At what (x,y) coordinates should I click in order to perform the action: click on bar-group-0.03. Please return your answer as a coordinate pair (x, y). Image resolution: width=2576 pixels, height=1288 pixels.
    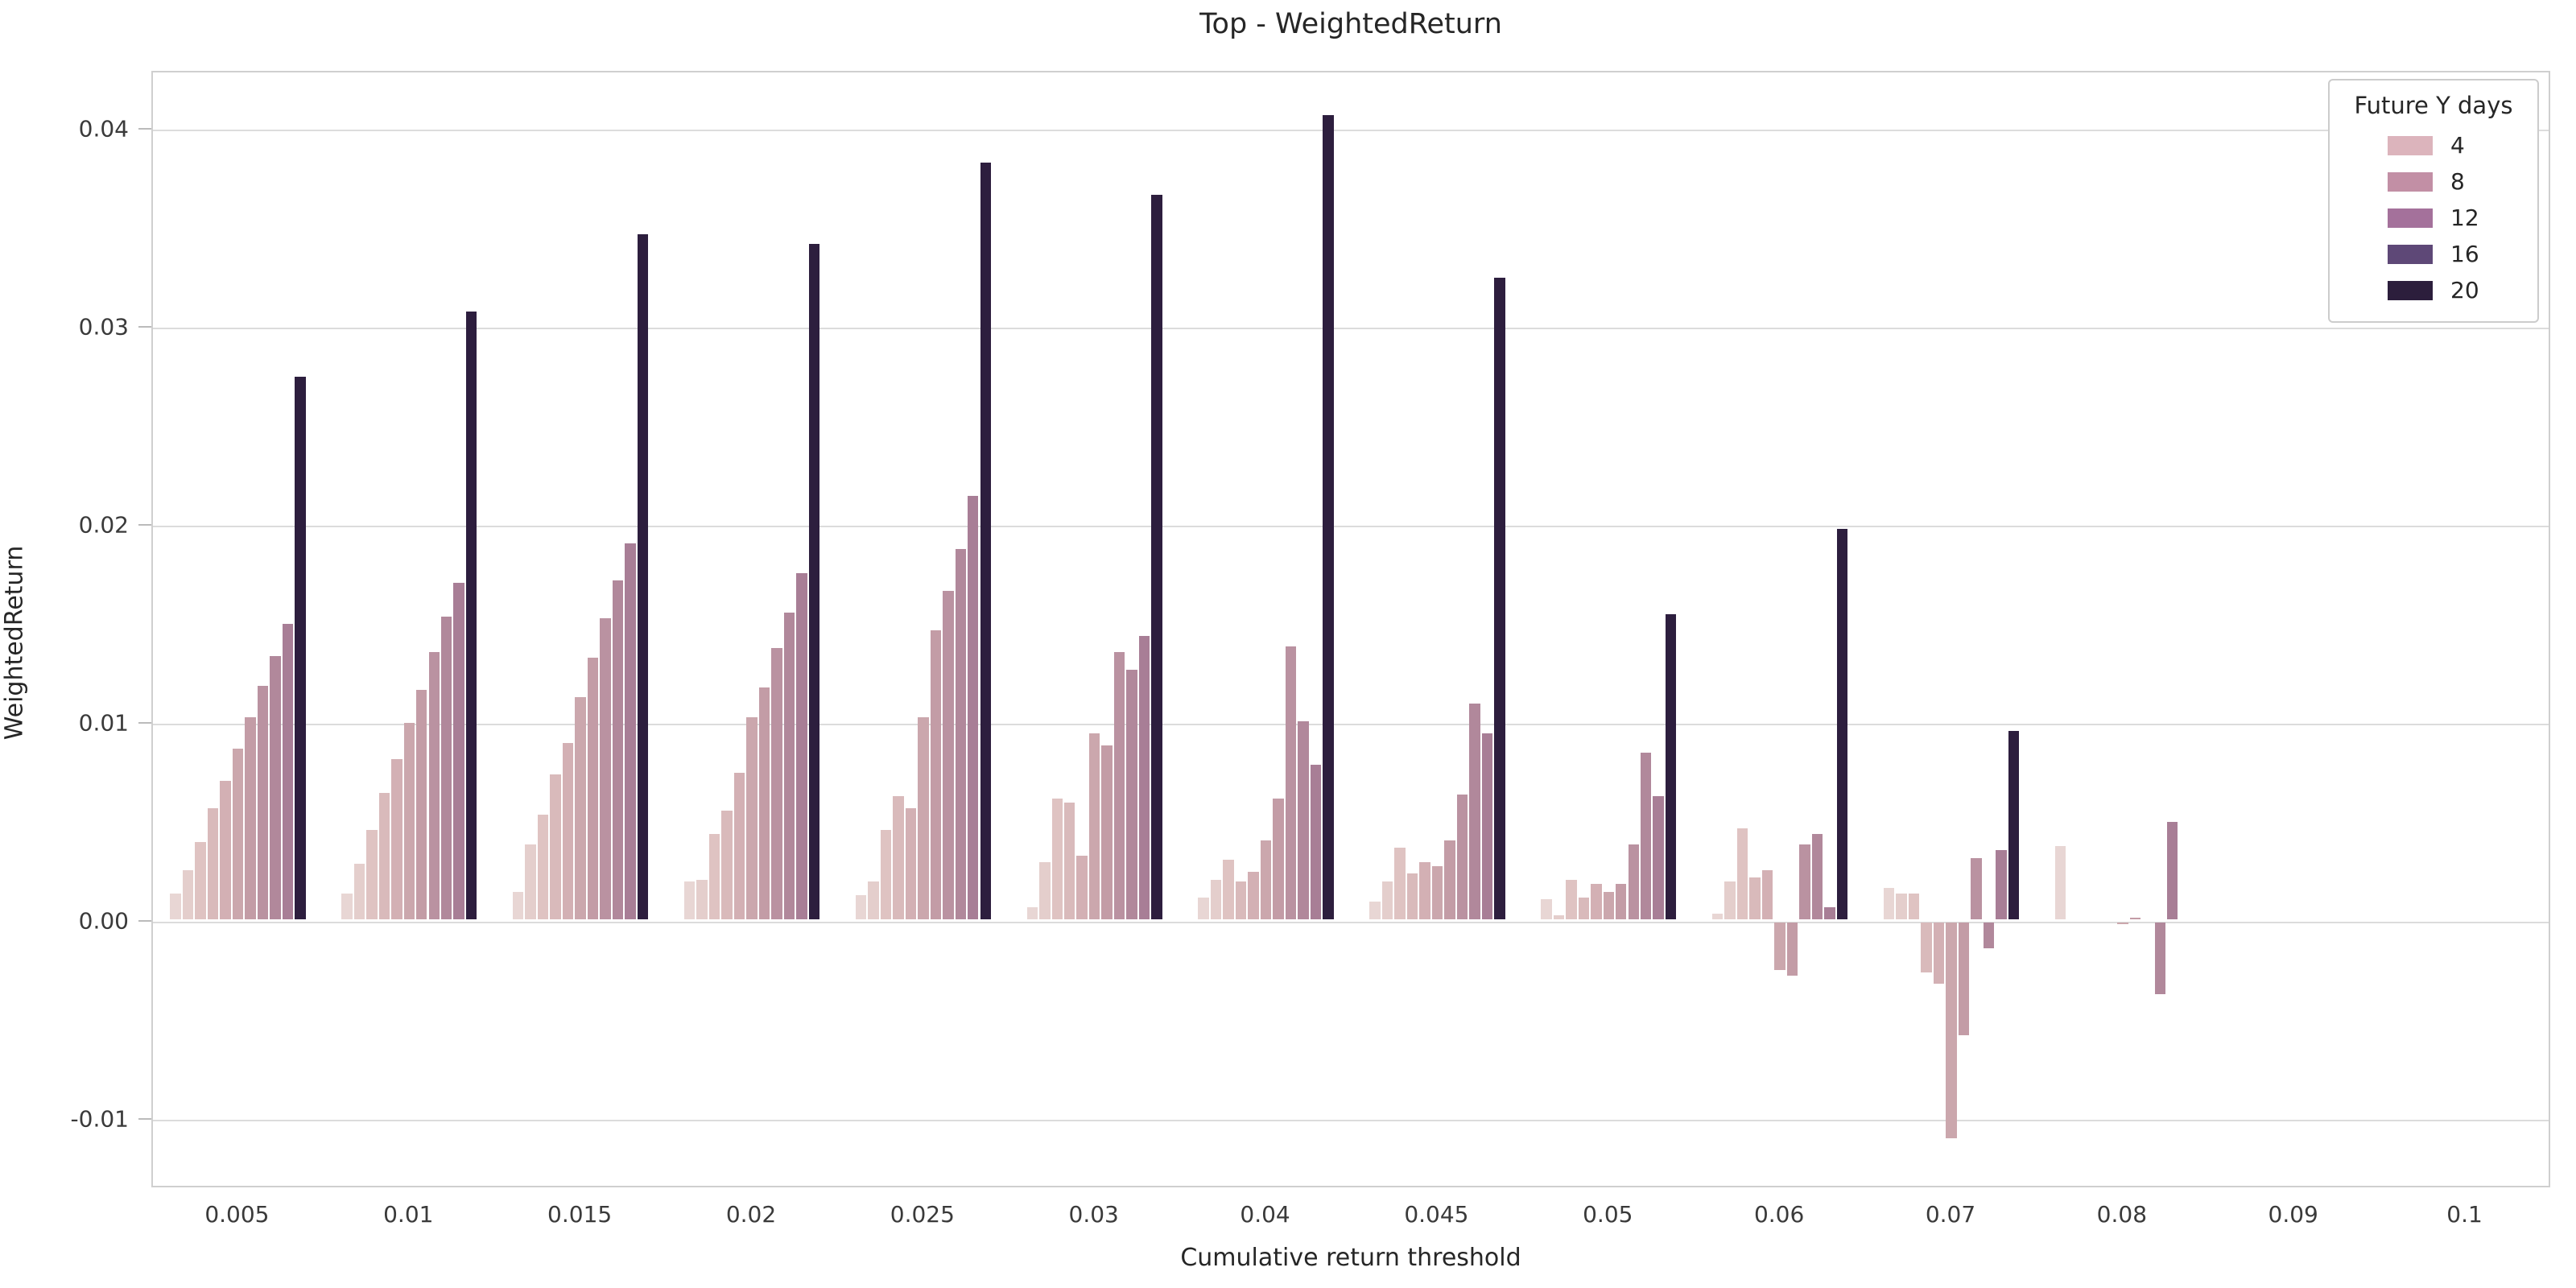
    Looking at the image, I should click on (1095, 629).